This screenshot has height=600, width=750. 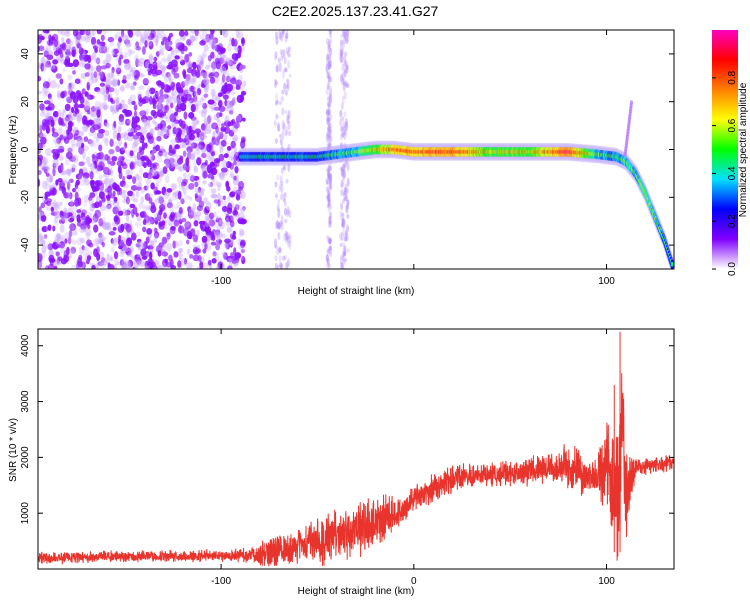 What do you see at coordinates (606, 281) in the screenshot?
I see `x-tick-label: 100` at bounding box center [606, 281].